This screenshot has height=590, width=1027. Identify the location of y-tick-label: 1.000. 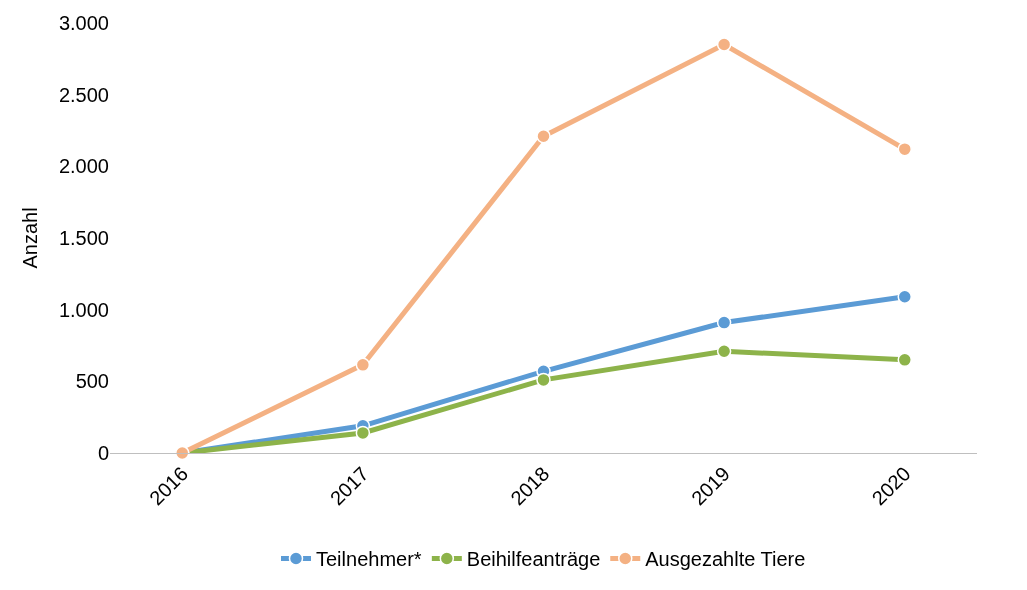
(83, 309).